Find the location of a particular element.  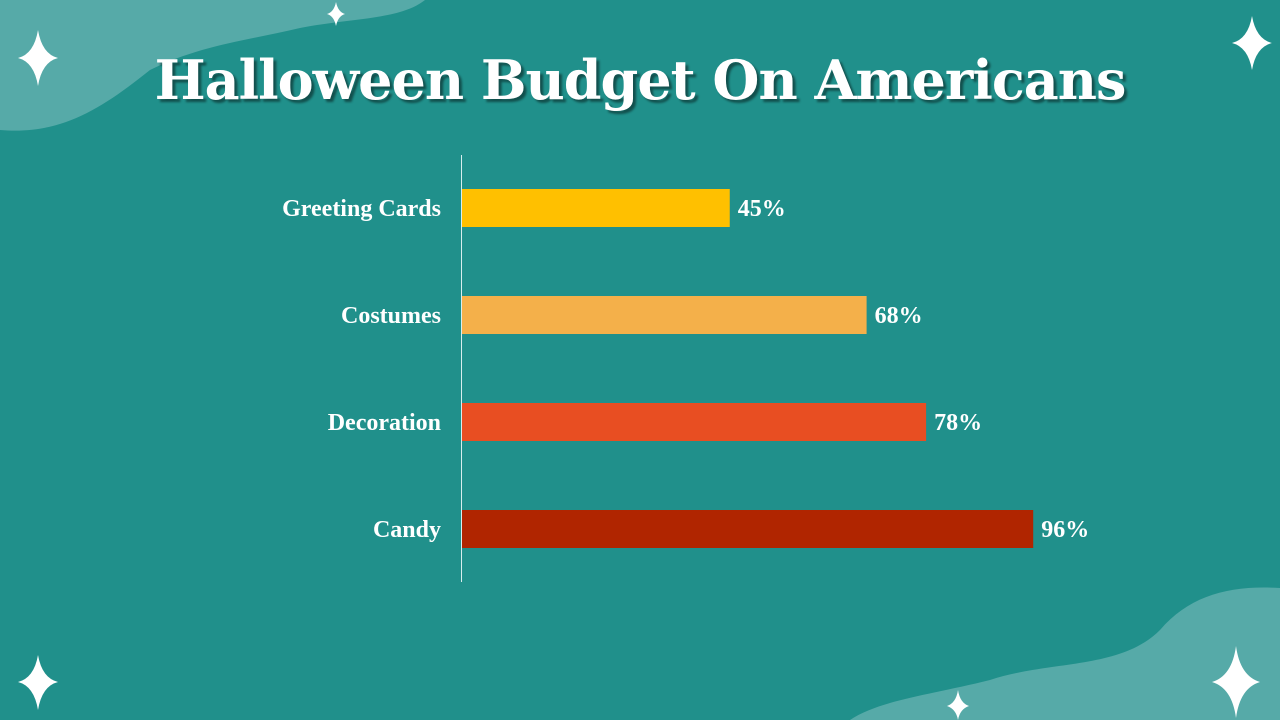

value-label: 45% is located at coordinates (762, 209).